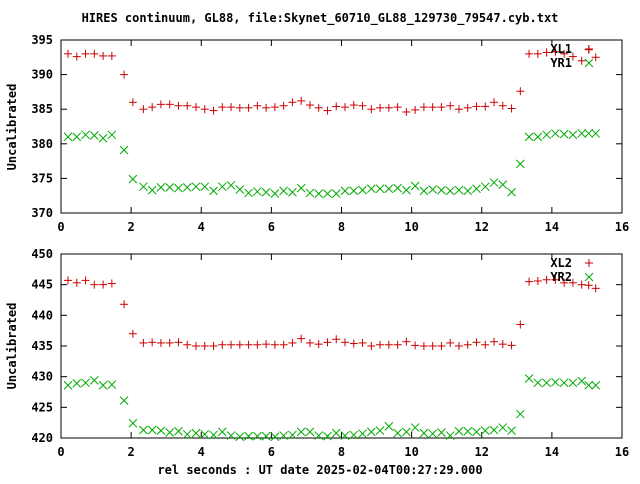 Image resolution: width=640 pixels, height=484 pixels. I want to click on y-tick-label: 450, so click(42, 254).